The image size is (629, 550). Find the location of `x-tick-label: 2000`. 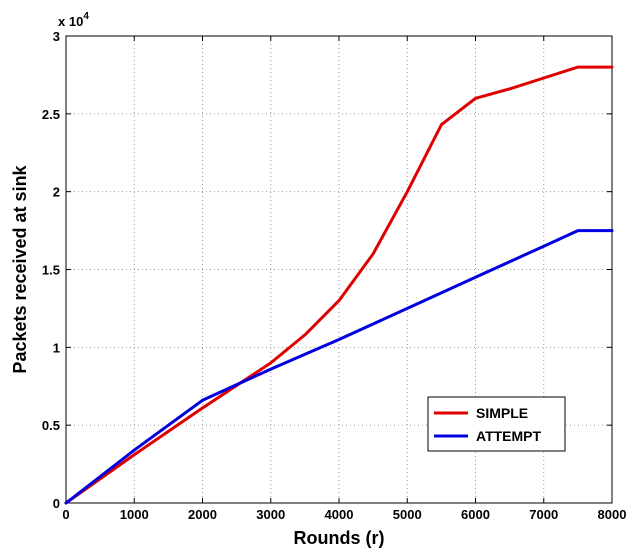

x-tick-label: 2000 is located at coordinates (202, 514).